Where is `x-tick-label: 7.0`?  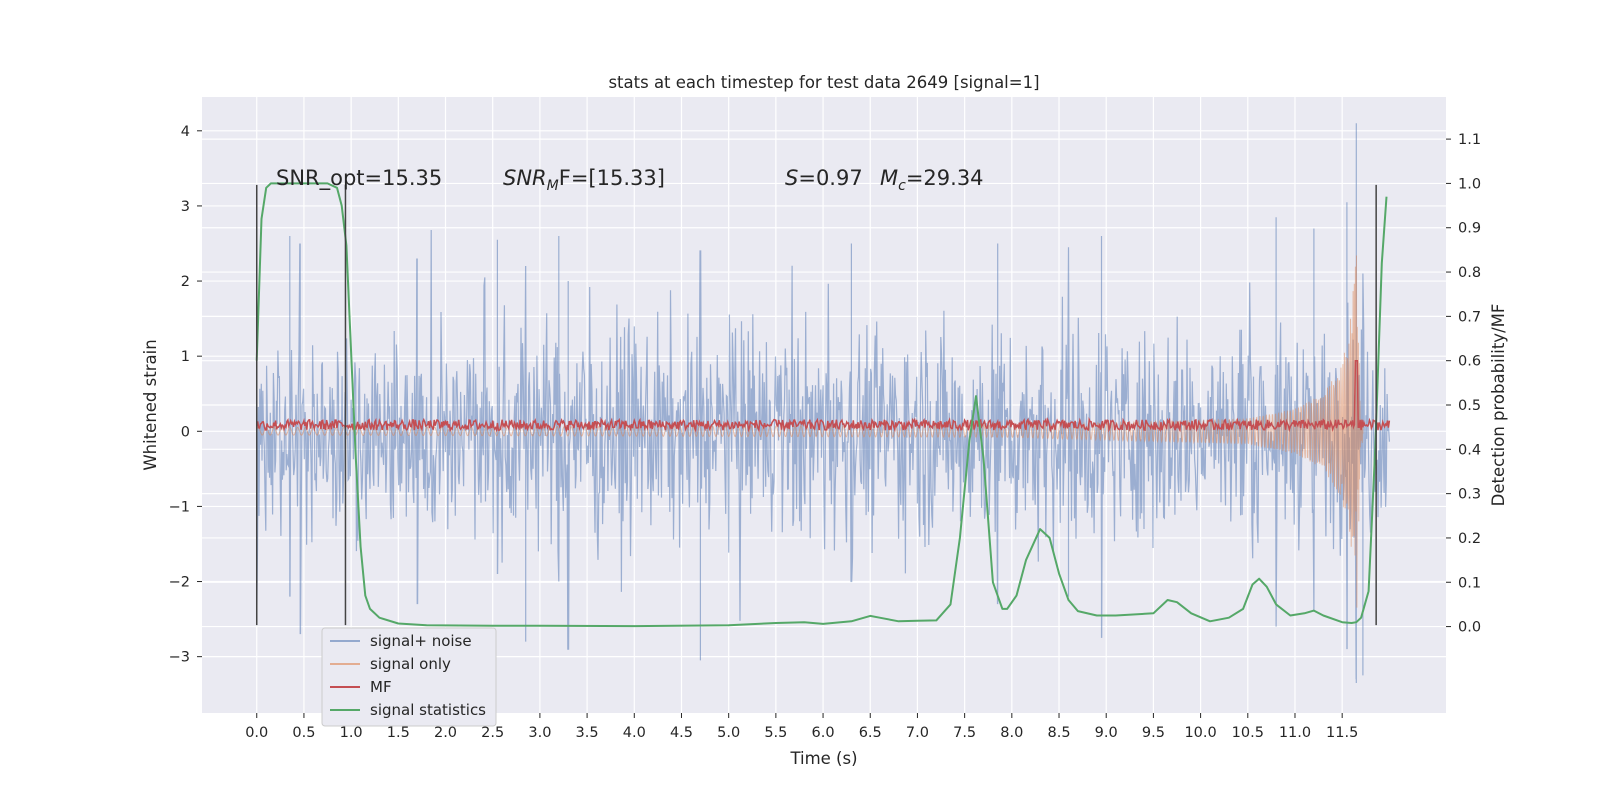
x-tick-label: 7.0 is located at coordinates (917, 733).